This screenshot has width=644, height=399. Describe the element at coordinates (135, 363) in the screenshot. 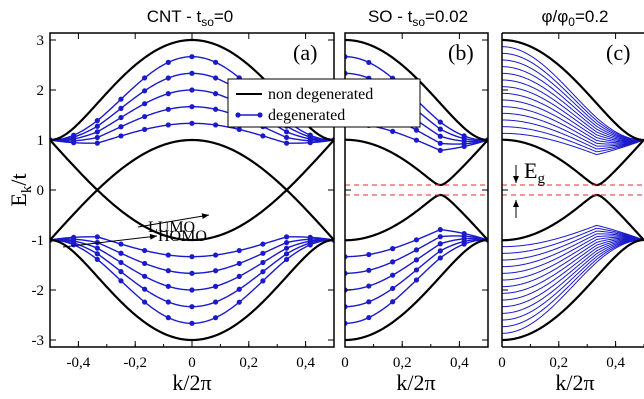

I see `x-tick-label: -0,2` at that location.